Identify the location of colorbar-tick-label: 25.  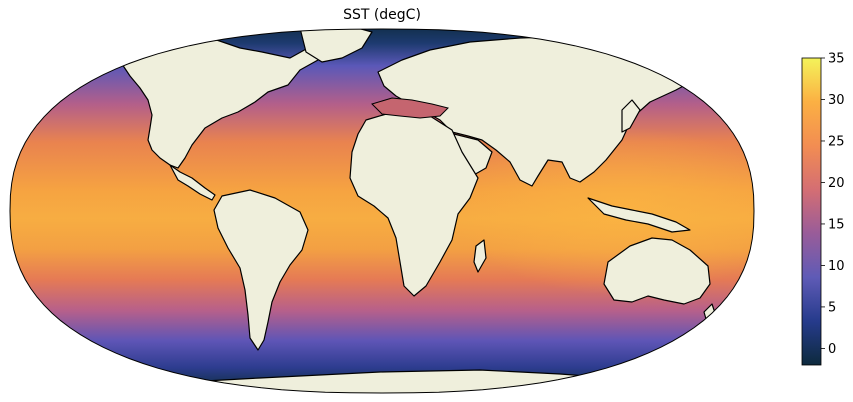
(836, 141).